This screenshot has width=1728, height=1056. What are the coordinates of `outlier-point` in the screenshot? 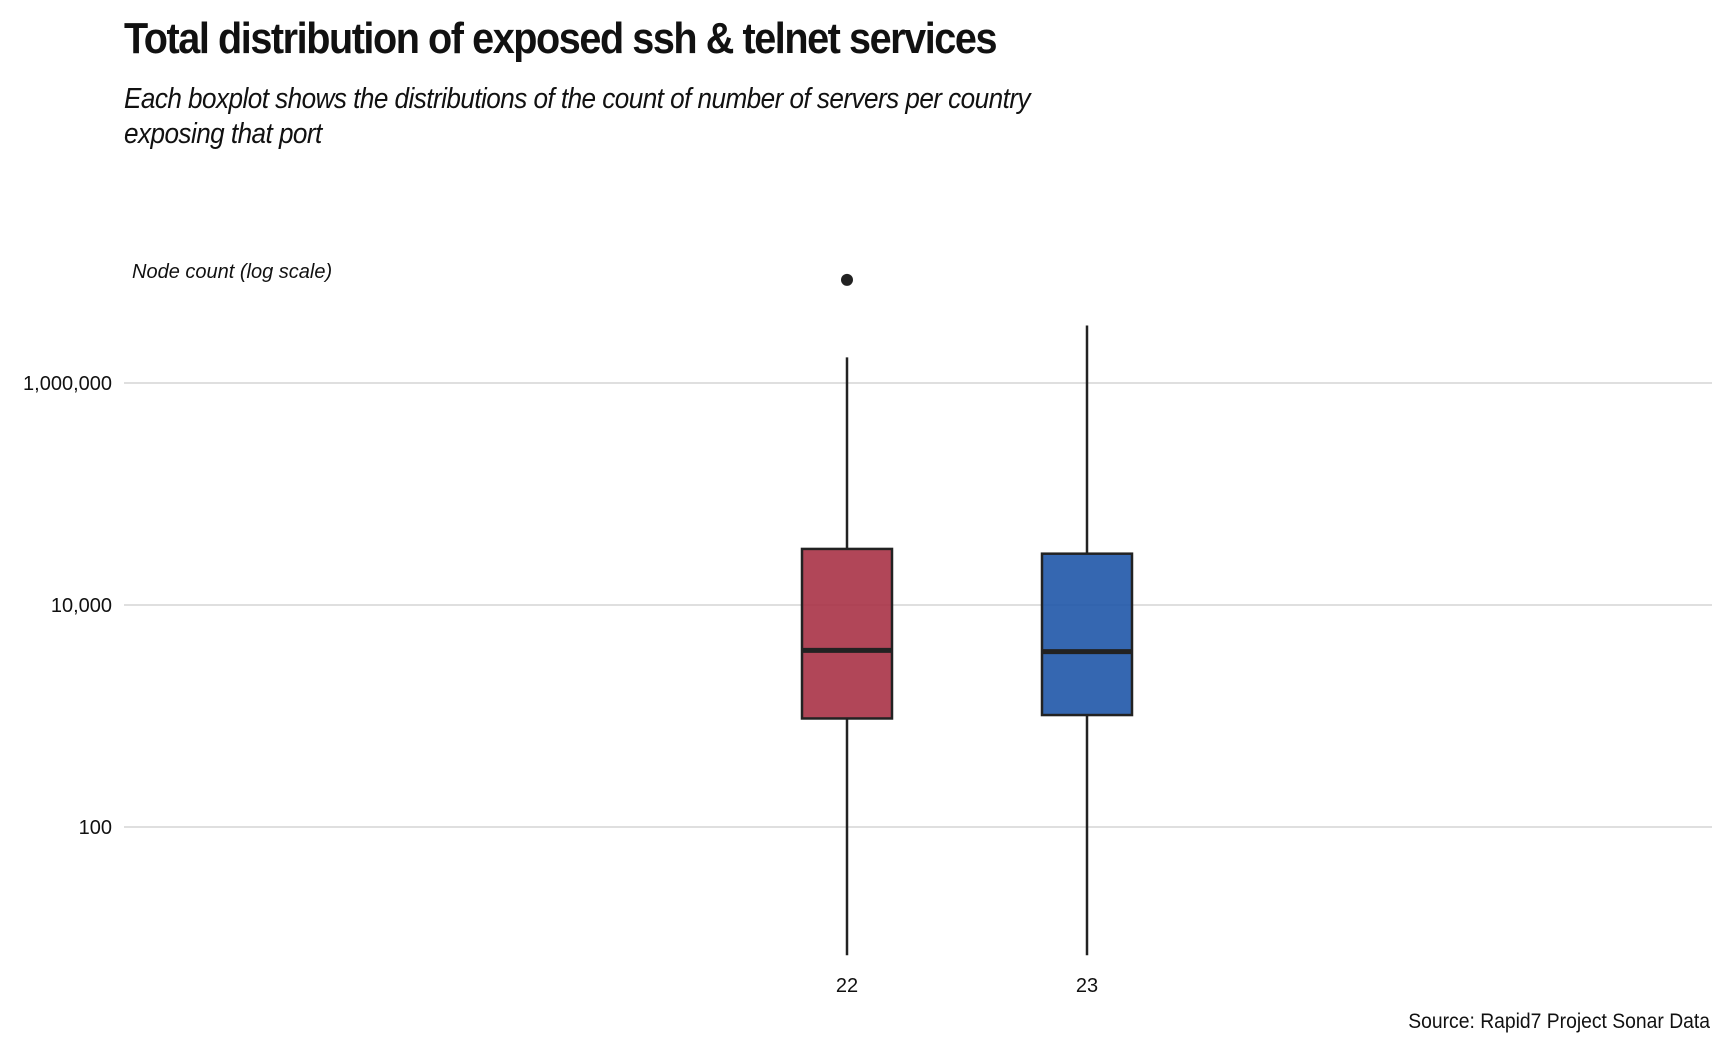 It's located at (847, 279).